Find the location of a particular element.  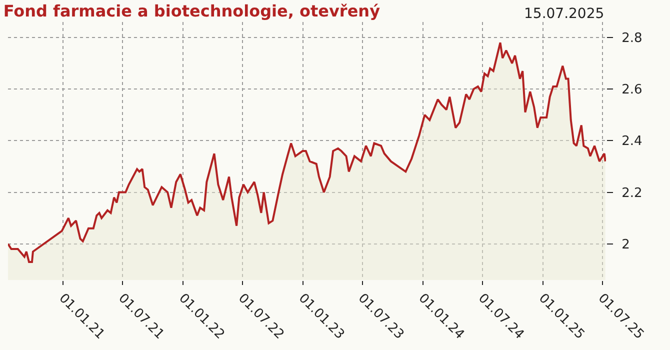

y-tick-label: 2 is located at coordinates (626, 244).